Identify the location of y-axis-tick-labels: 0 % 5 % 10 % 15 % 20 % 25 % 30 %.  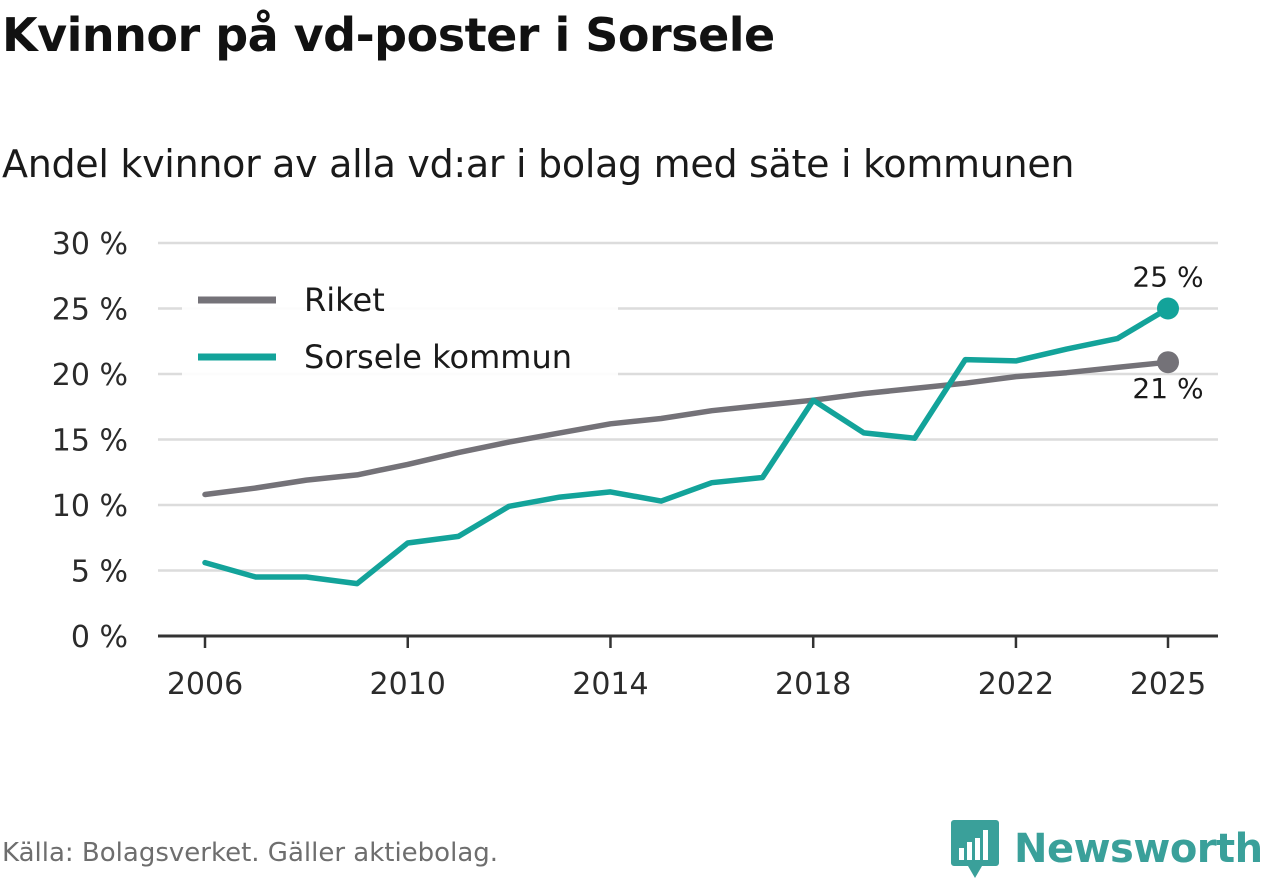
(90, 441).